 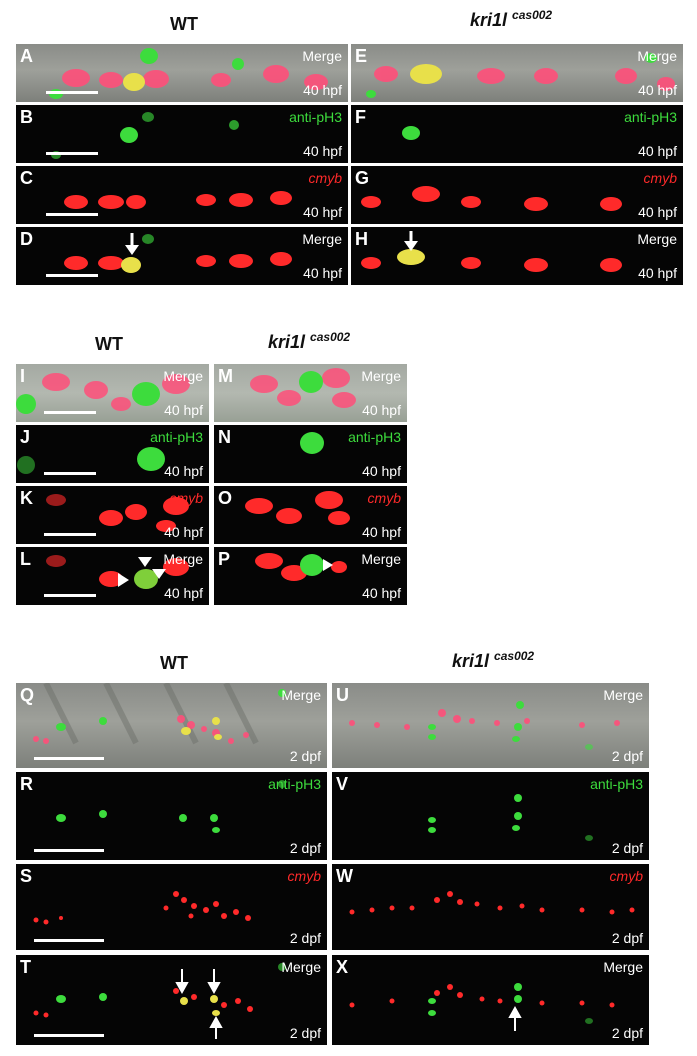 I want to click on panel-letter-F: F, so click(x=360, y=117).